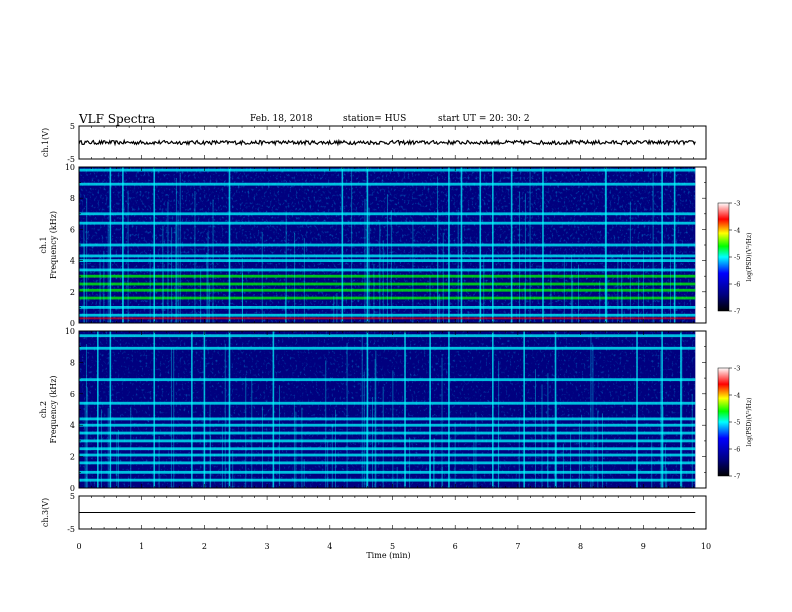  Describe the element at coordinates (737, 258) in the screenshot. I see `colorbar-tick-label: -5` at that location.